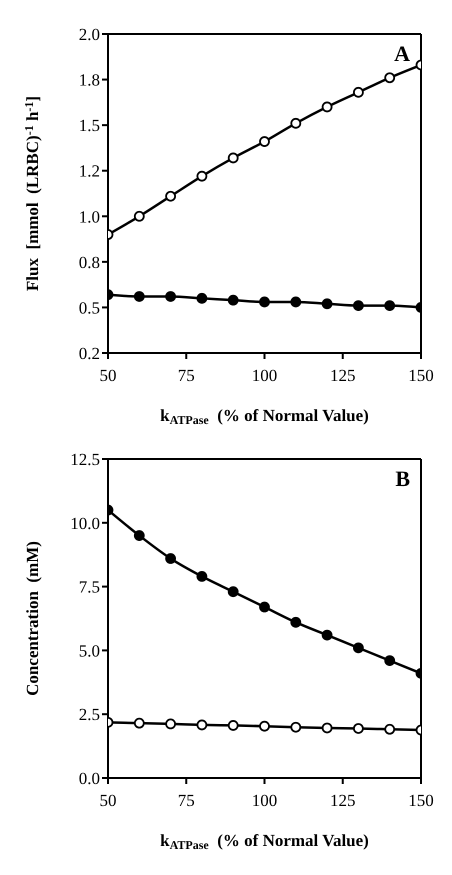  Describe the element at coordinates (89, 262) in the screenshot. I see `y-tick-label: 0.8` at that location.